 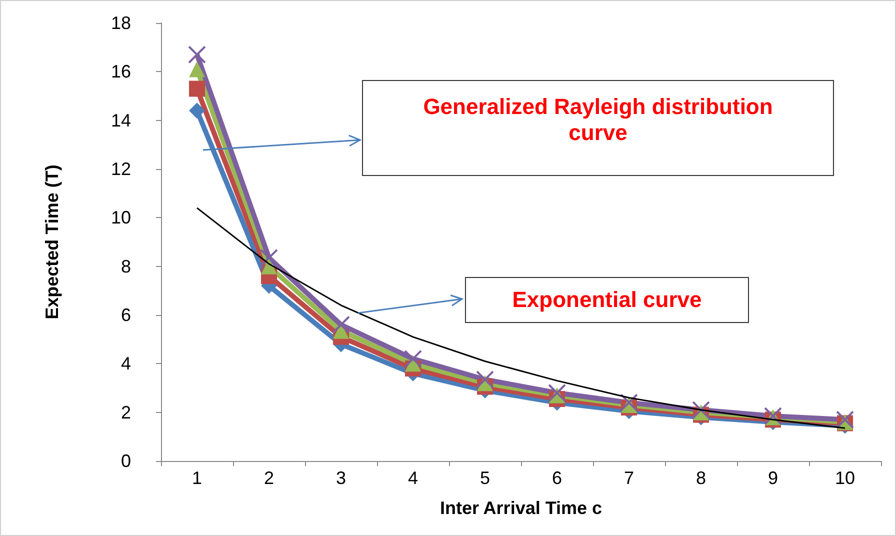 I want to click on x-tick-label: 4, so click(x=413, y=478).